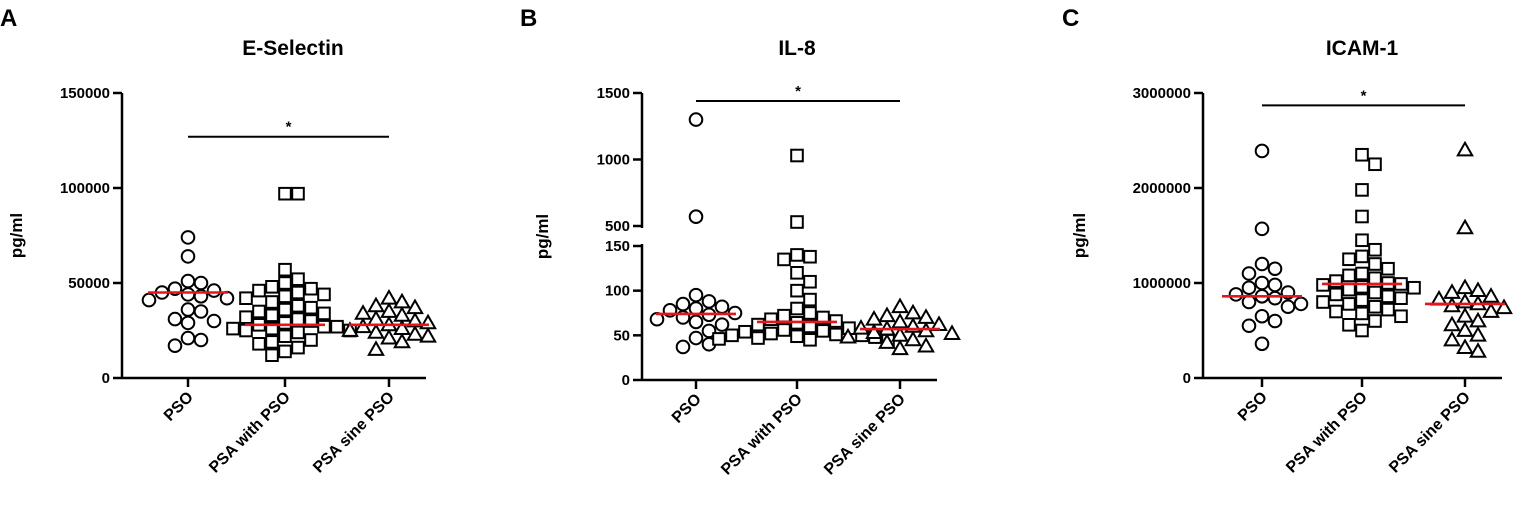  What do you see at coordinates (1070, 18) in the screenshot?
I see `panel-letter: C` at bounding box center [1070, 18].